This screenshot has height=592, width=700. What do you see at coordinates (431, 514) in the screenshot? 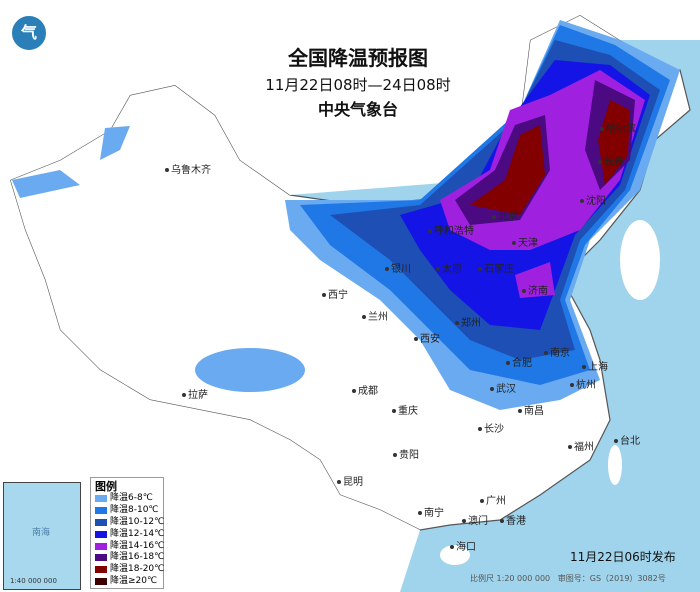
I see `city-label: 南宁` at bounding box center [431, 514].